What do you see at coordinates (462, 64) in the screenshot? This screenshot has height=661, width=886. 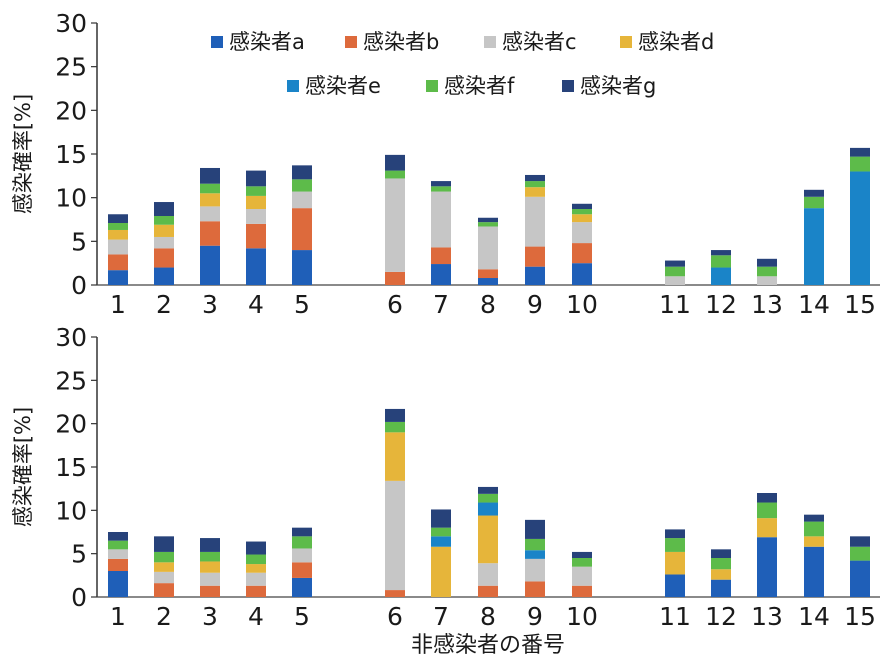 I see `legend: 感染者a 感染者b 感染者c 感染者d 感染者e 感染者f 感染者g` at bounding box center [462, 64].